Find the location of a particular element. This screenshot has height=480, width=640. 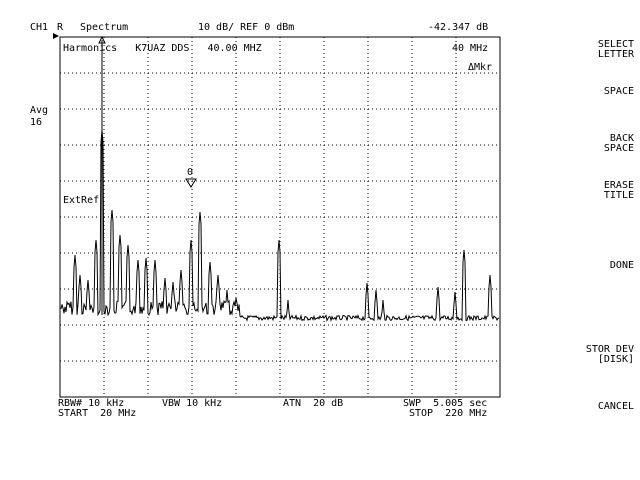

softkey-label-2: LETTER is located at coordinates (615, 54).